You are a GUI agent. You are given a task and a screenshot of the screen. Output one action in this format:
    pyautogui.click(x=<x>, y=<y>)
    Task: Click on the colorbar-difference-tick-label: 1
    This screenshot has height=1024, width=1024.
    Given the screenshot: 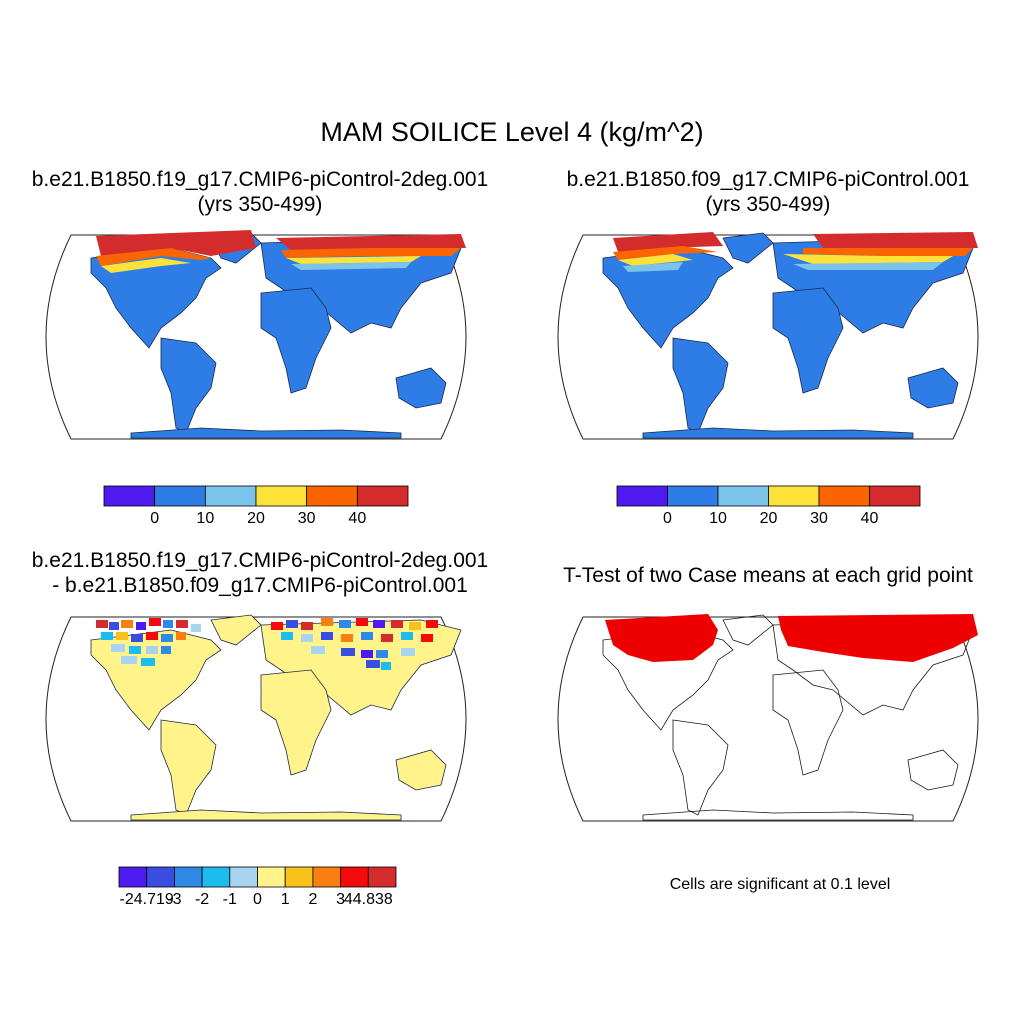 What is the action you would take?
    pyautogui.click(x=285, y=899)
    